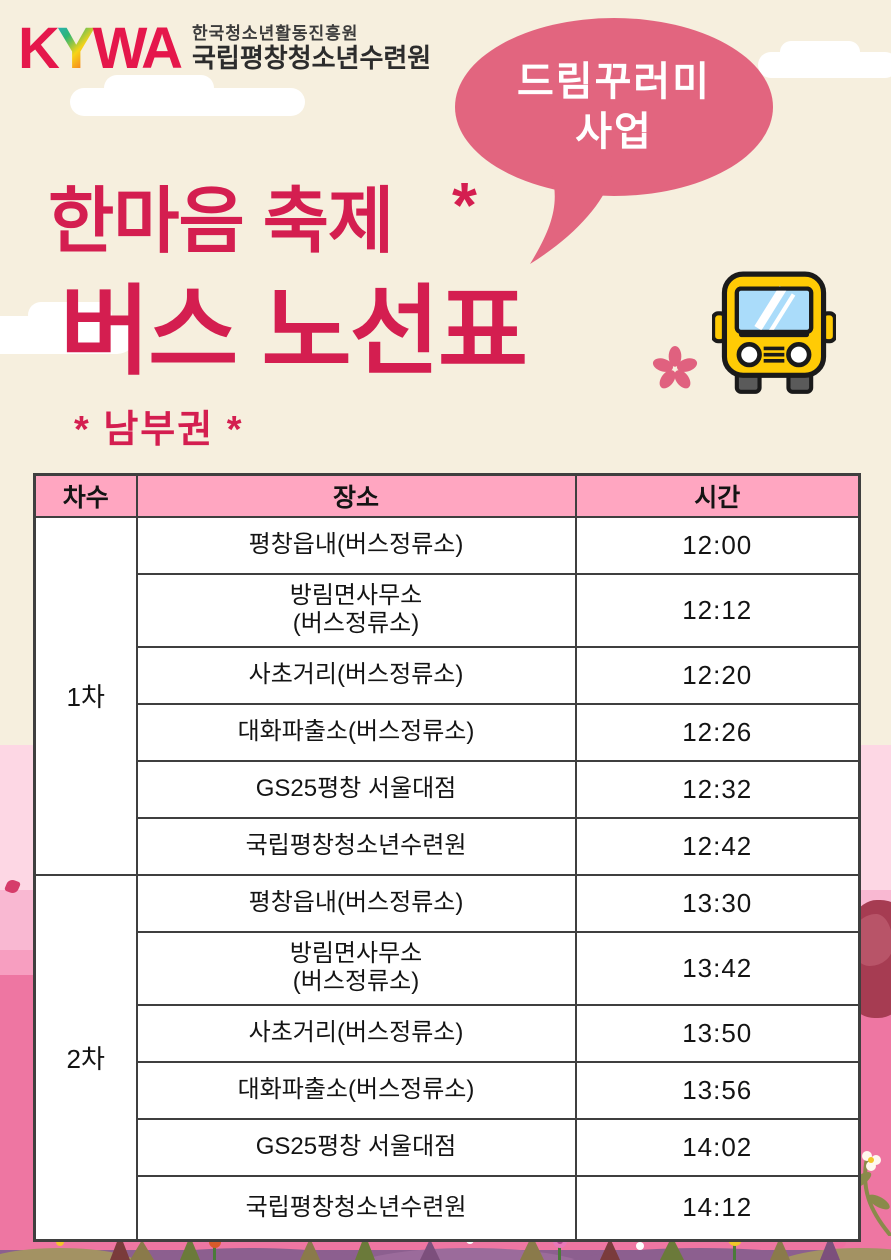 This screenshot has width=891, height=1260. I want to click on time-cell: 13:30, so click(717, 903).